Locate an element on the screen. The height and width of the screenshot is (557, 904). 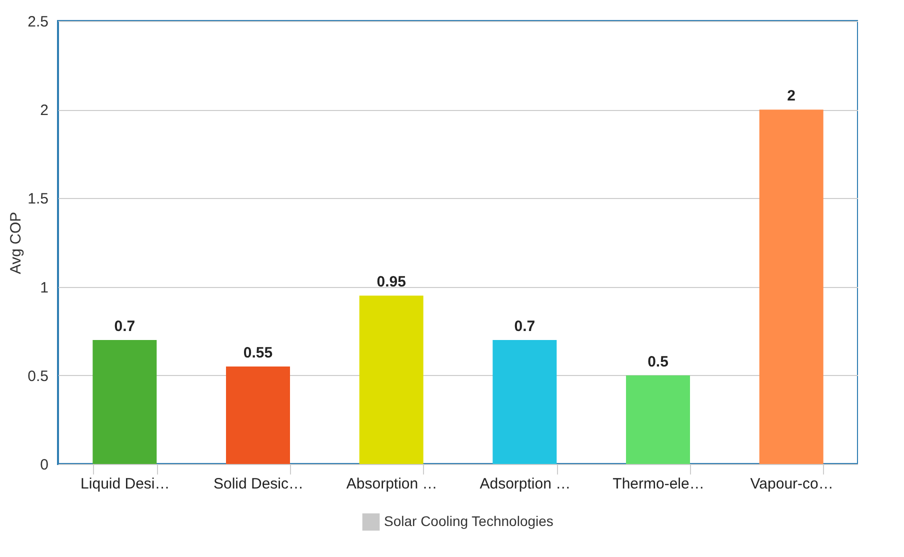
y-tick-label: 2 is located at coordinates (44, 111).